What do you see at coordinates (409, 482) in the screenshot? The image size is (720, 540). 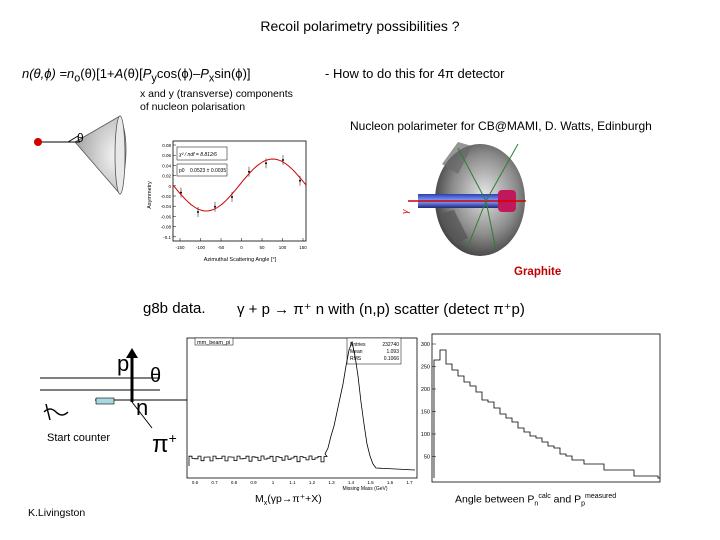 I see `hist-xtick-label: 1.7` at bounding box center [409, 482].